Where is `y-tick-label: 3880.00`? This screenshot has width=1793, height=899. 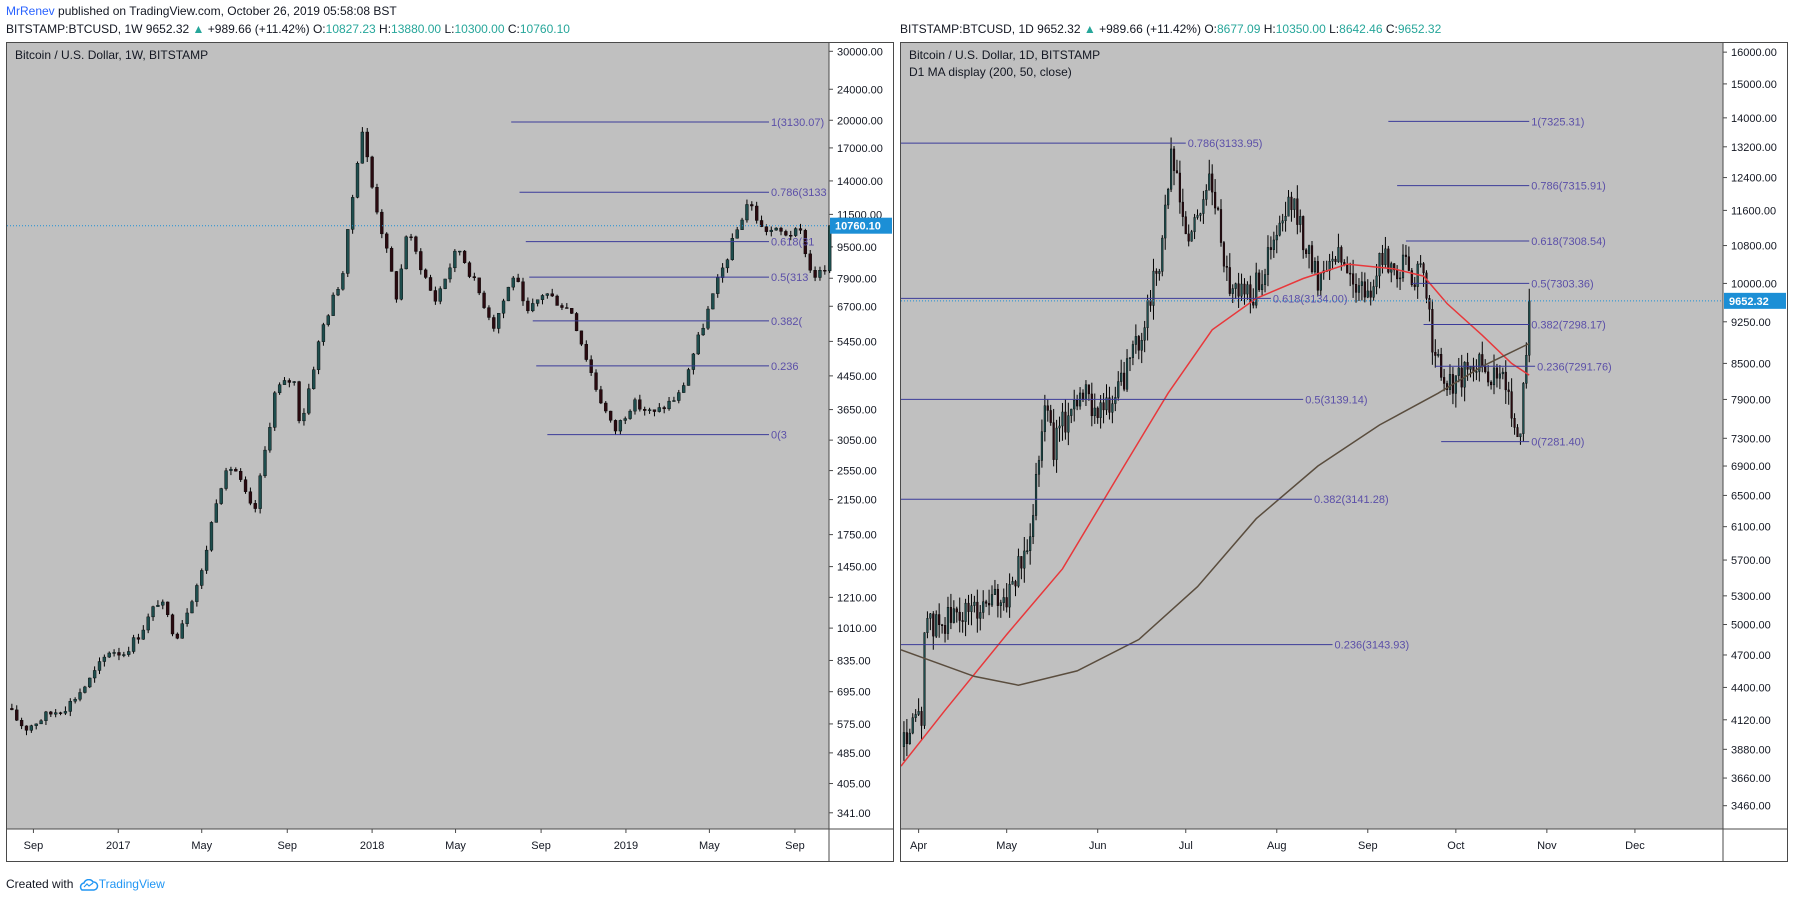
y-tick-label: 3880.00 is located at coordinates (1751, 750).